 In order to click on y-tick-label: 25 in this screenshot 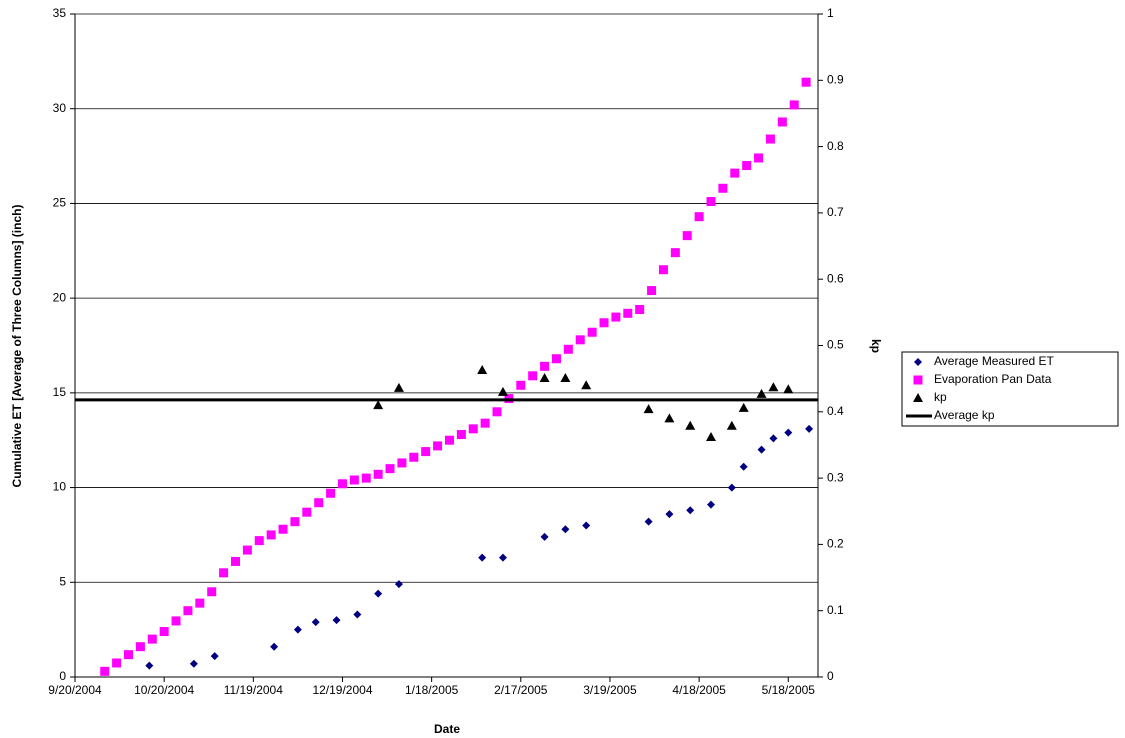, I will do `click(60, 203)`.